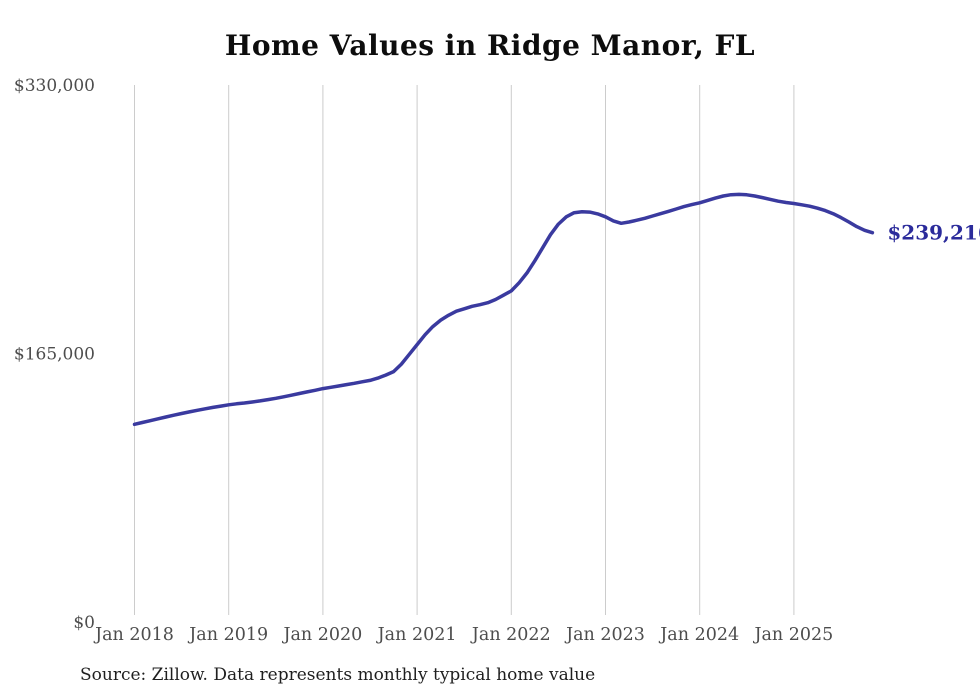  I want to click on x-tick-label: Jan 2018, so click(133, 635).